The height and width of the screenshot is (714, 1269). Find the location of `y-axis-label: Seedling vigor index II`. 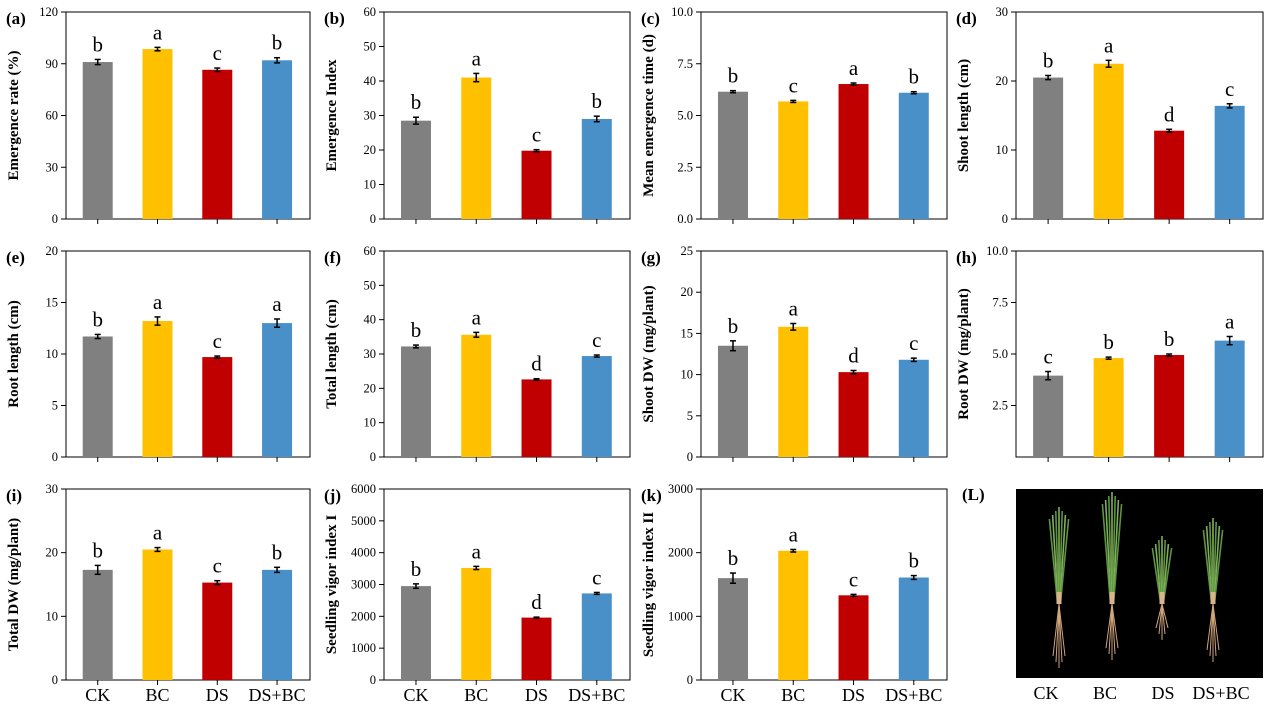

y-axis-label: Seedling vigor index II is located at coordinates (649, 584).